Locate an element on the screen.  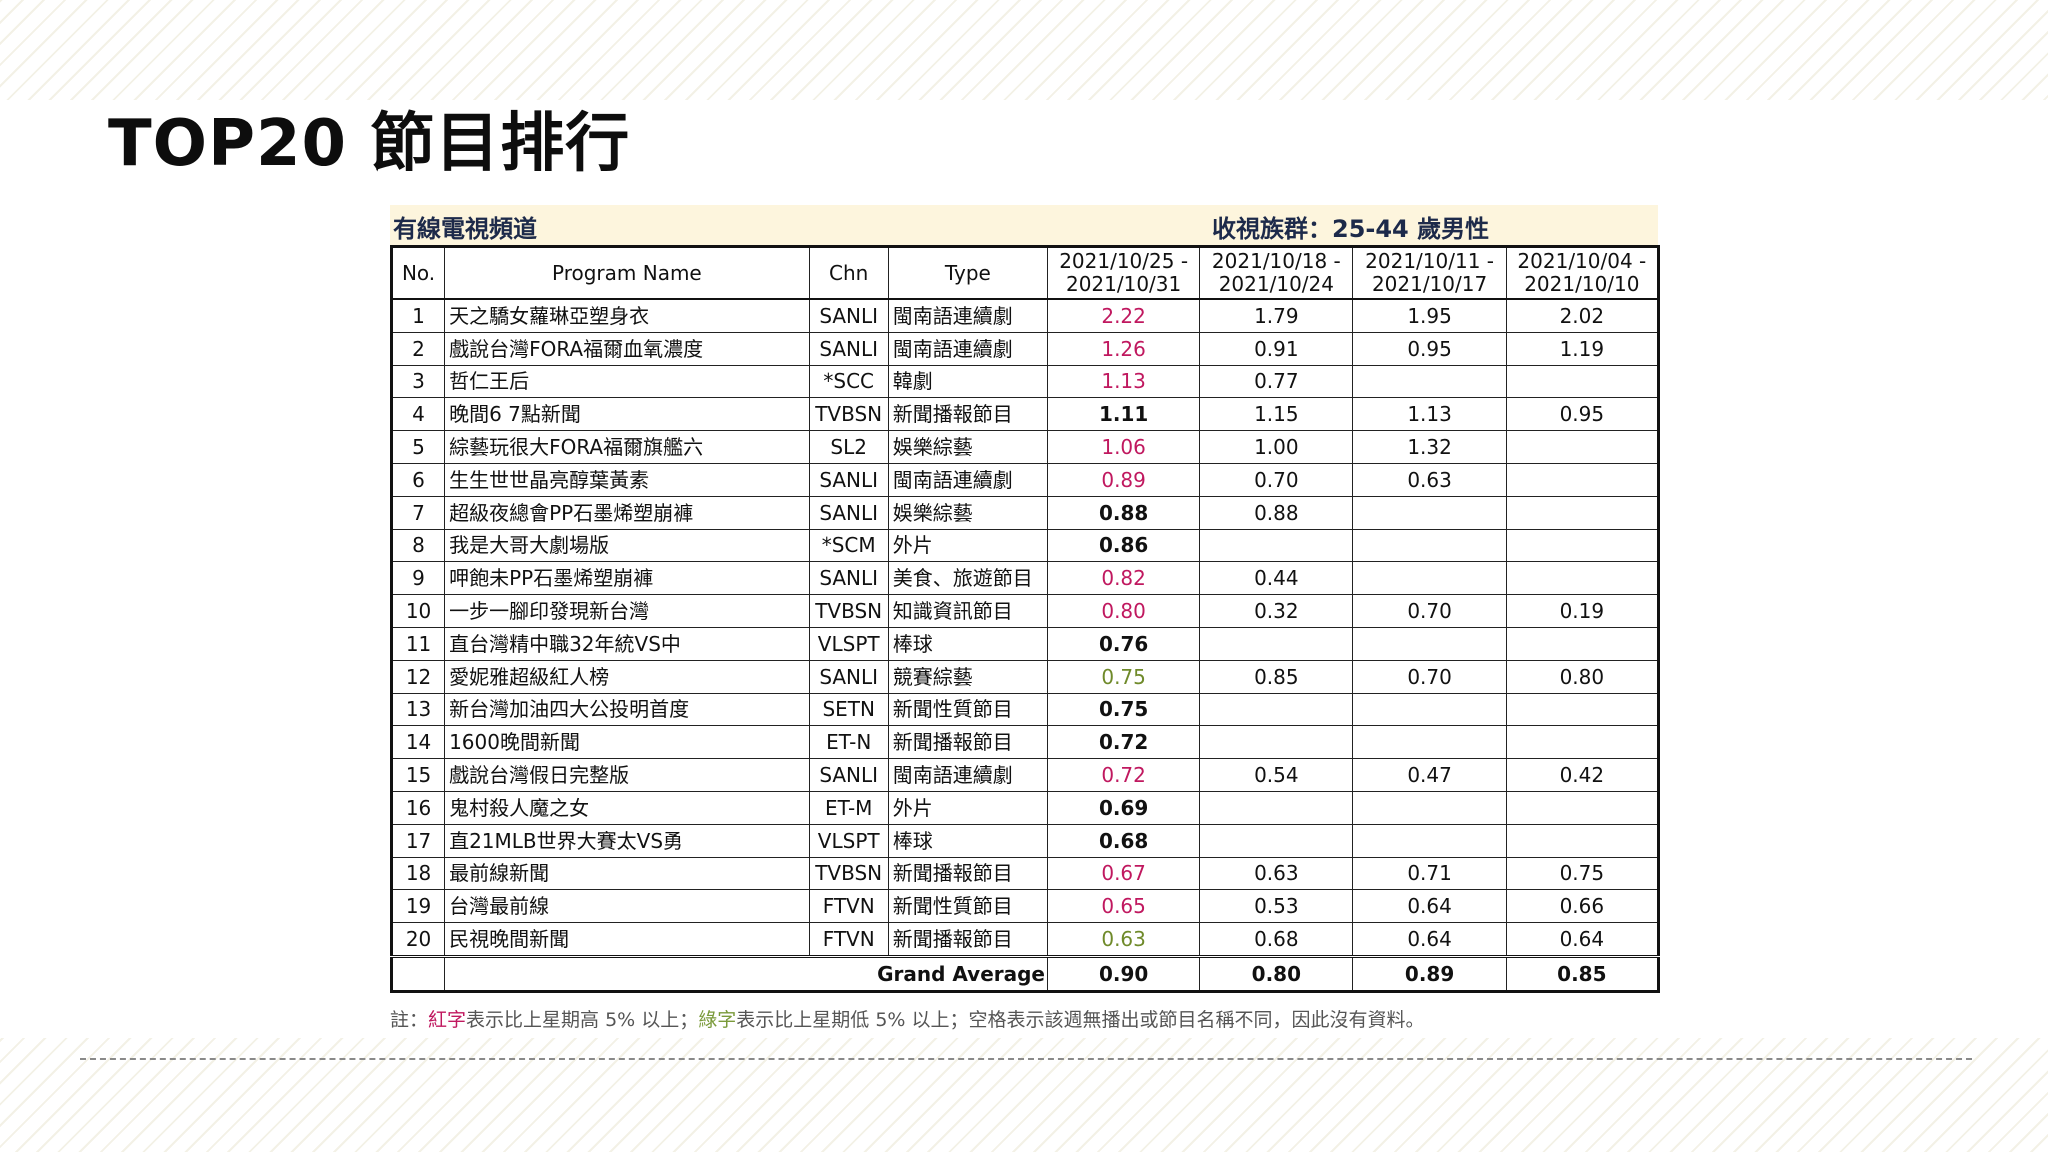
note-part-2: 表示比上星期低 5% 以上；空格表示該週無播出或節目名稱不同，因此沒有資料。 is located at coordinates (1080, 1020).